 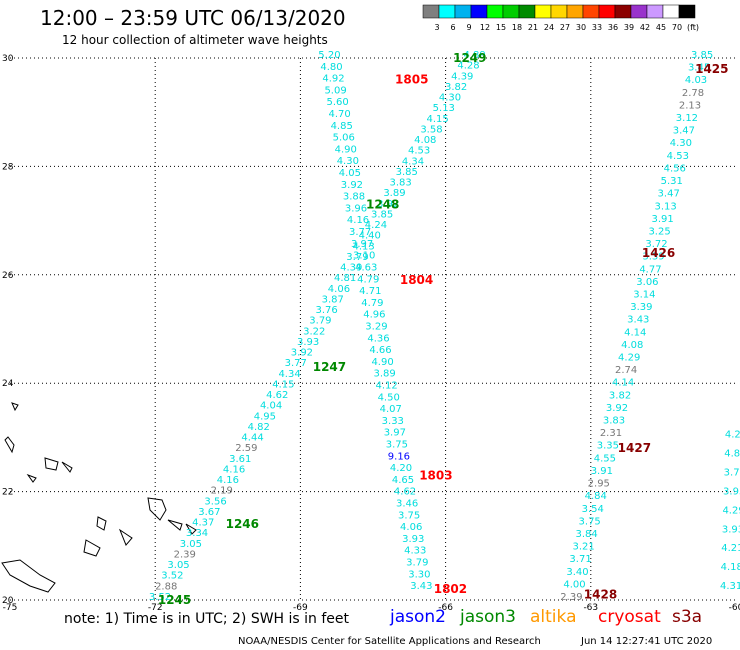 I want to click on wave-height-value: 4.29, so click(x=629, y=358).